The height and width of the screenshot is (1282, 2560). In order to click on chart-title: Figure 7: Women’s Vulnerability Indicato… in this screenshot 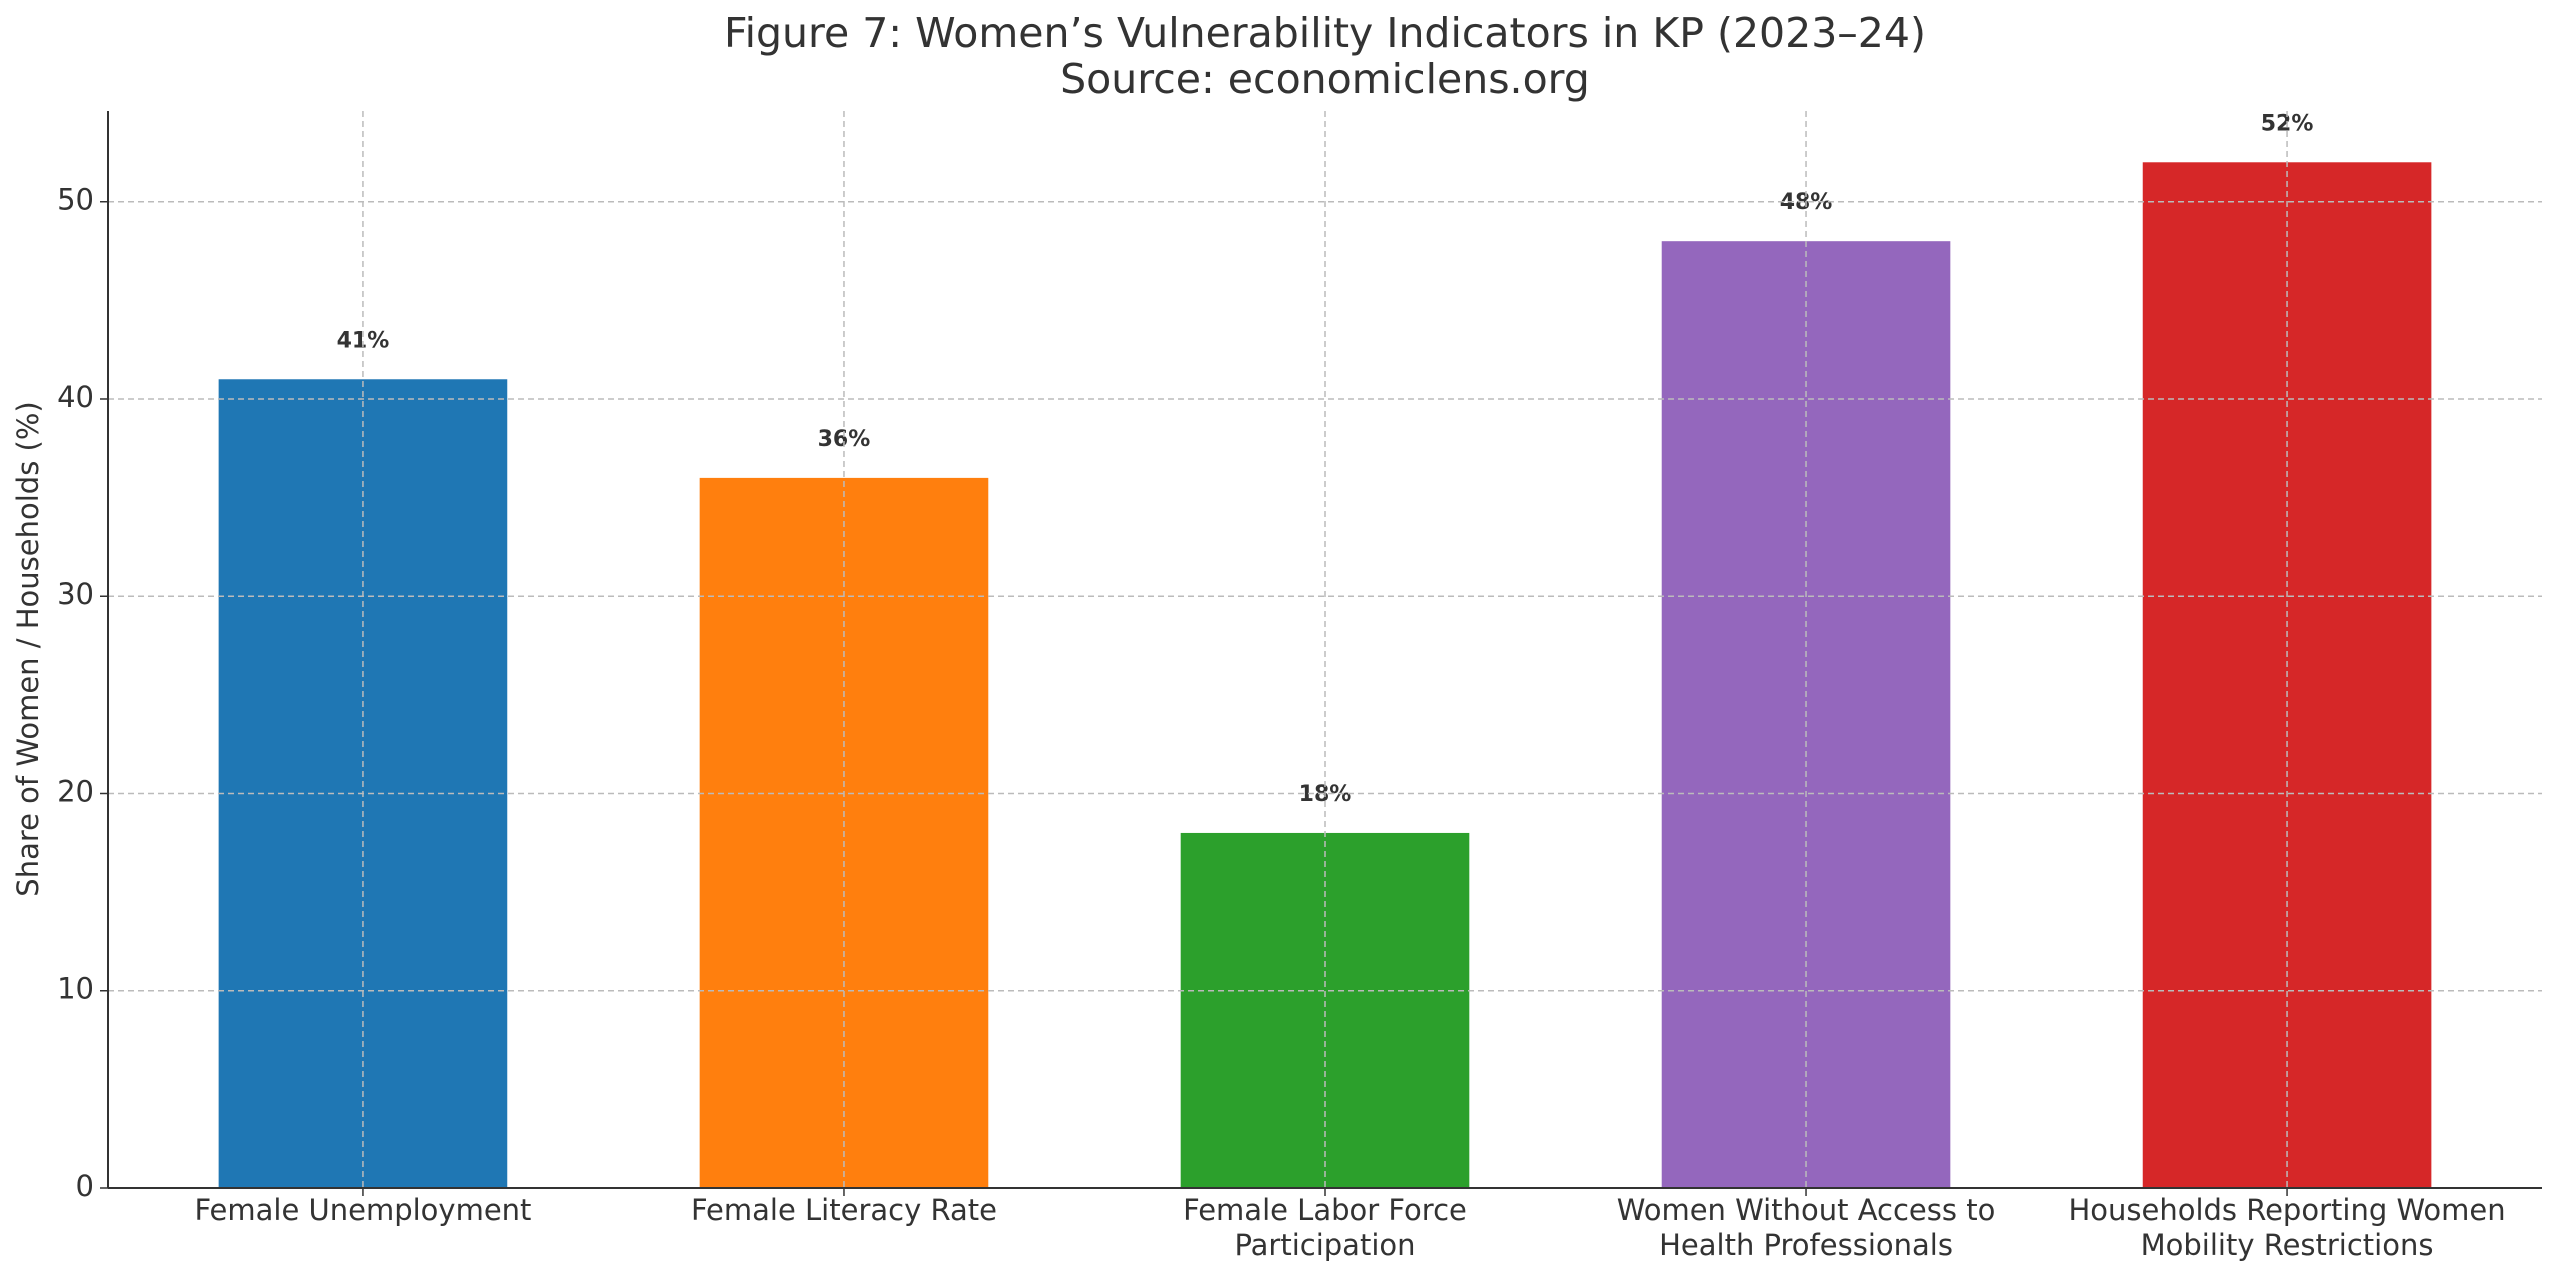, I will do `click(1325, 33)`.